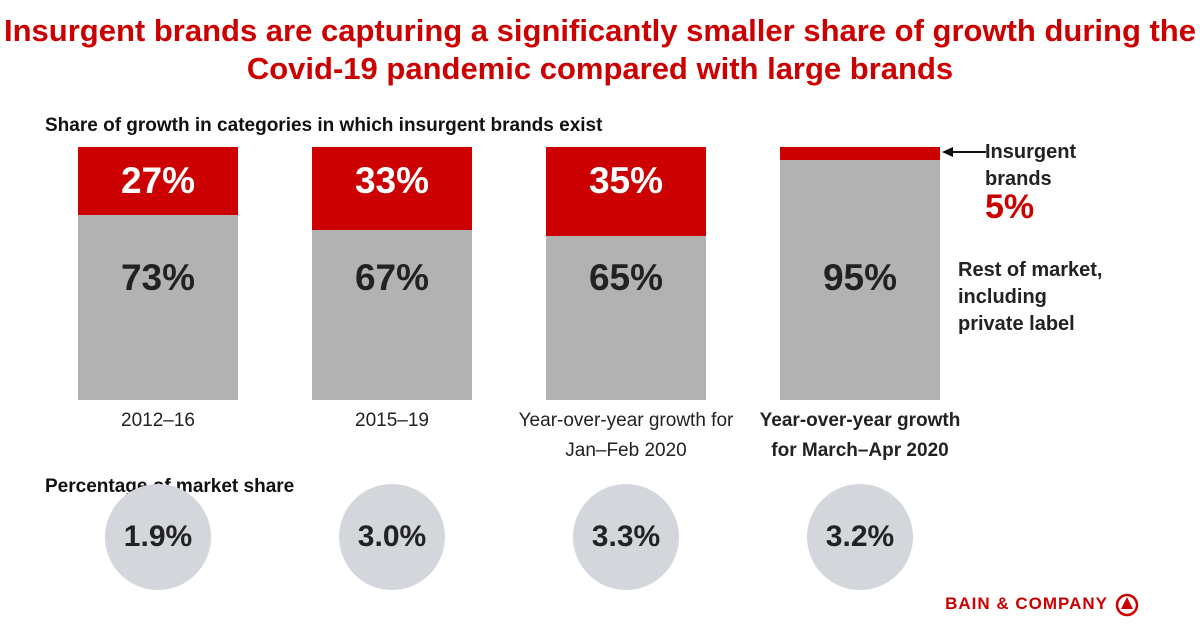  I want to click on bar-value-label: 67%, so click(392, 277).